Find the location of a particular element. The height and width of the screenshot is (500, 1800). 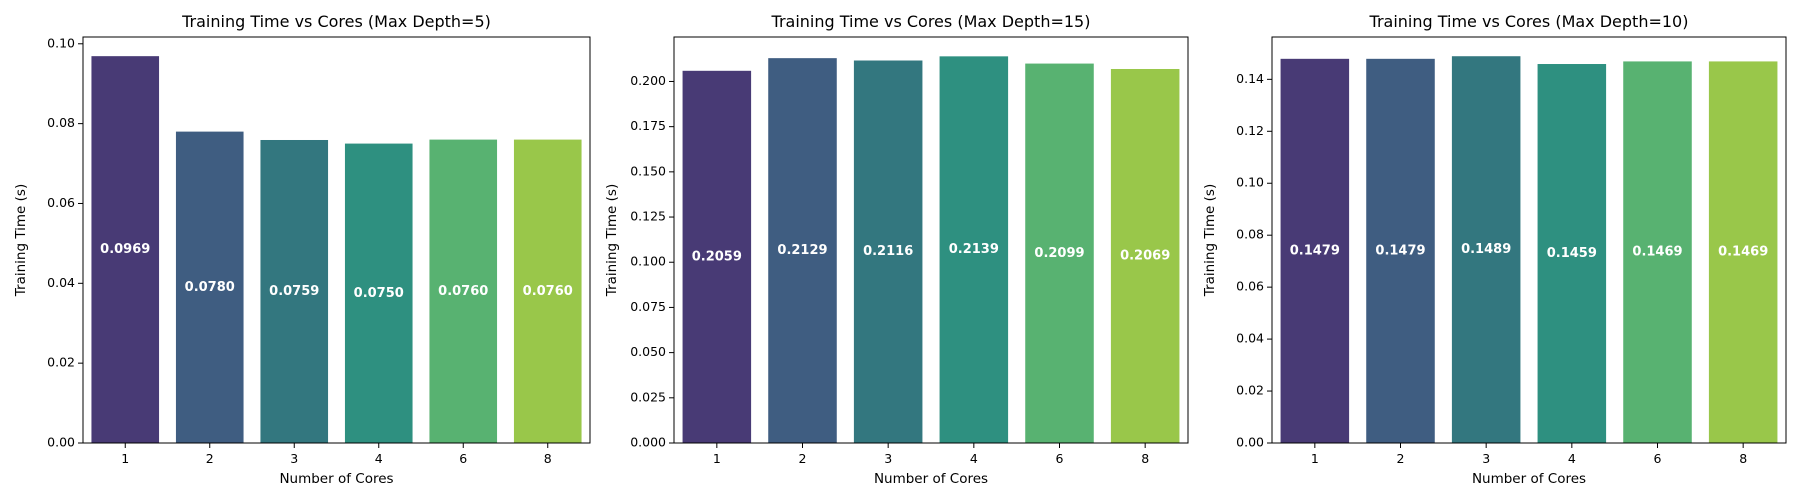

y-tick-label: 0.175 is located at coordinates (648, 125).